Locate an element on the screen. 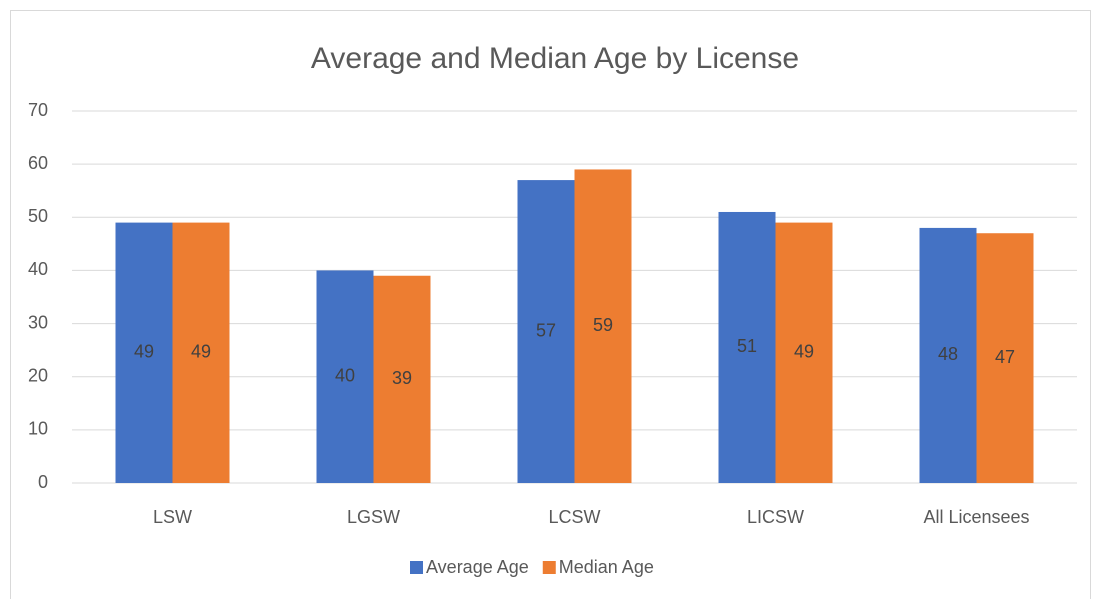  y-tick-label: 0 is located at coordinates (43, 482).